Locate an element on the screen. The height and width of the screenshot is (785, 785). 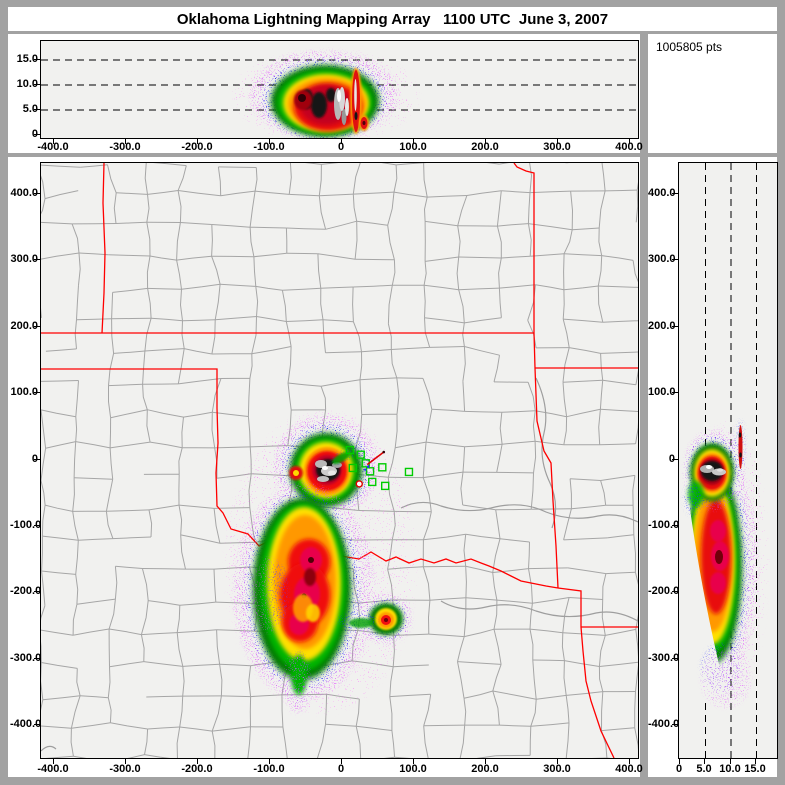
ns-altitude-plot is located at coordinates (728, 460).